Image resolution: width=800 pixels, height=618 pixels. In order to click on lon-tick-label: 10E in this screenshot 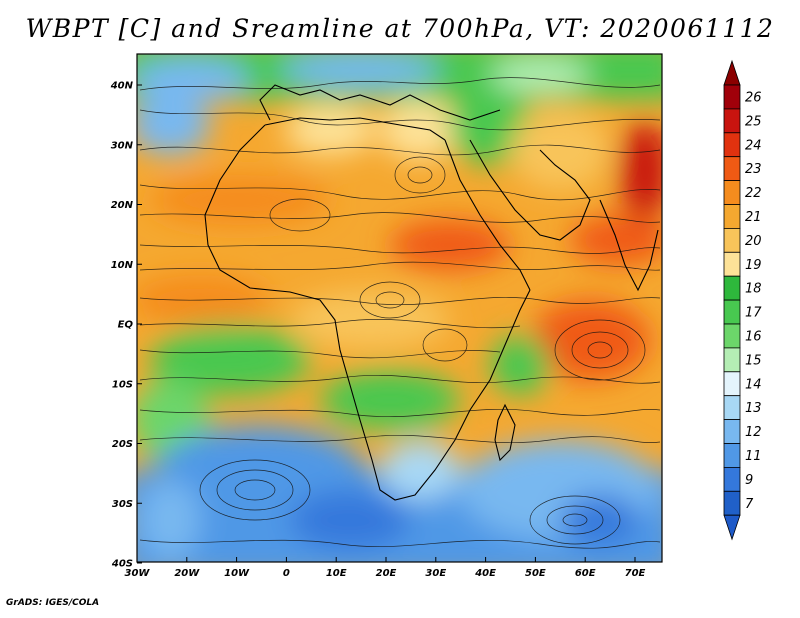, I will do `click(336, 573)`.